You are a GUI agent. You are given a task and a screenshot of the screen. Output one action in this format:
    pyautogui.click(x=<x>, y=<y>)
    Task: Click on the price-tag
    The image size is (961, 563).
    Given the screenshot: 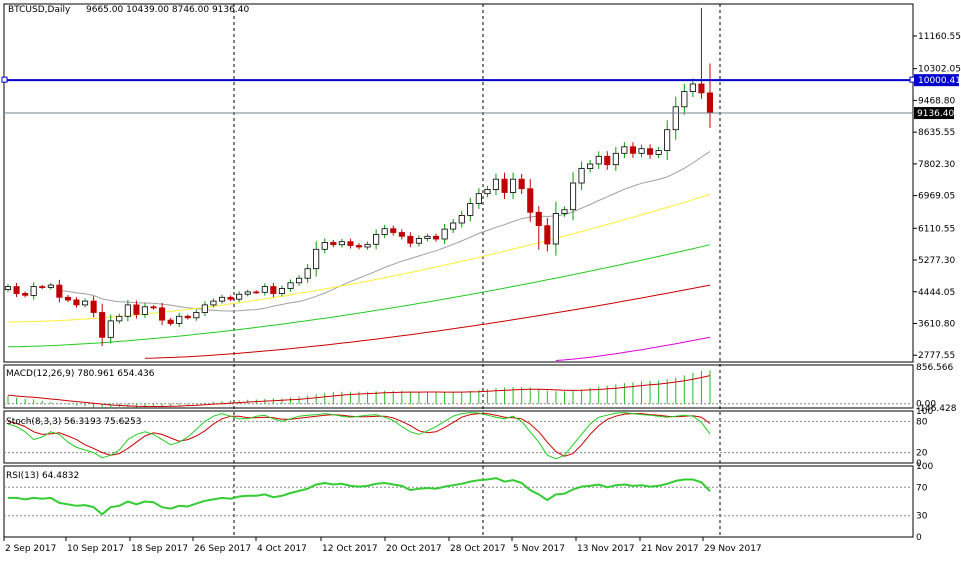 What is the action you would take?
    pyautogui.click(x=934, y=113)
    